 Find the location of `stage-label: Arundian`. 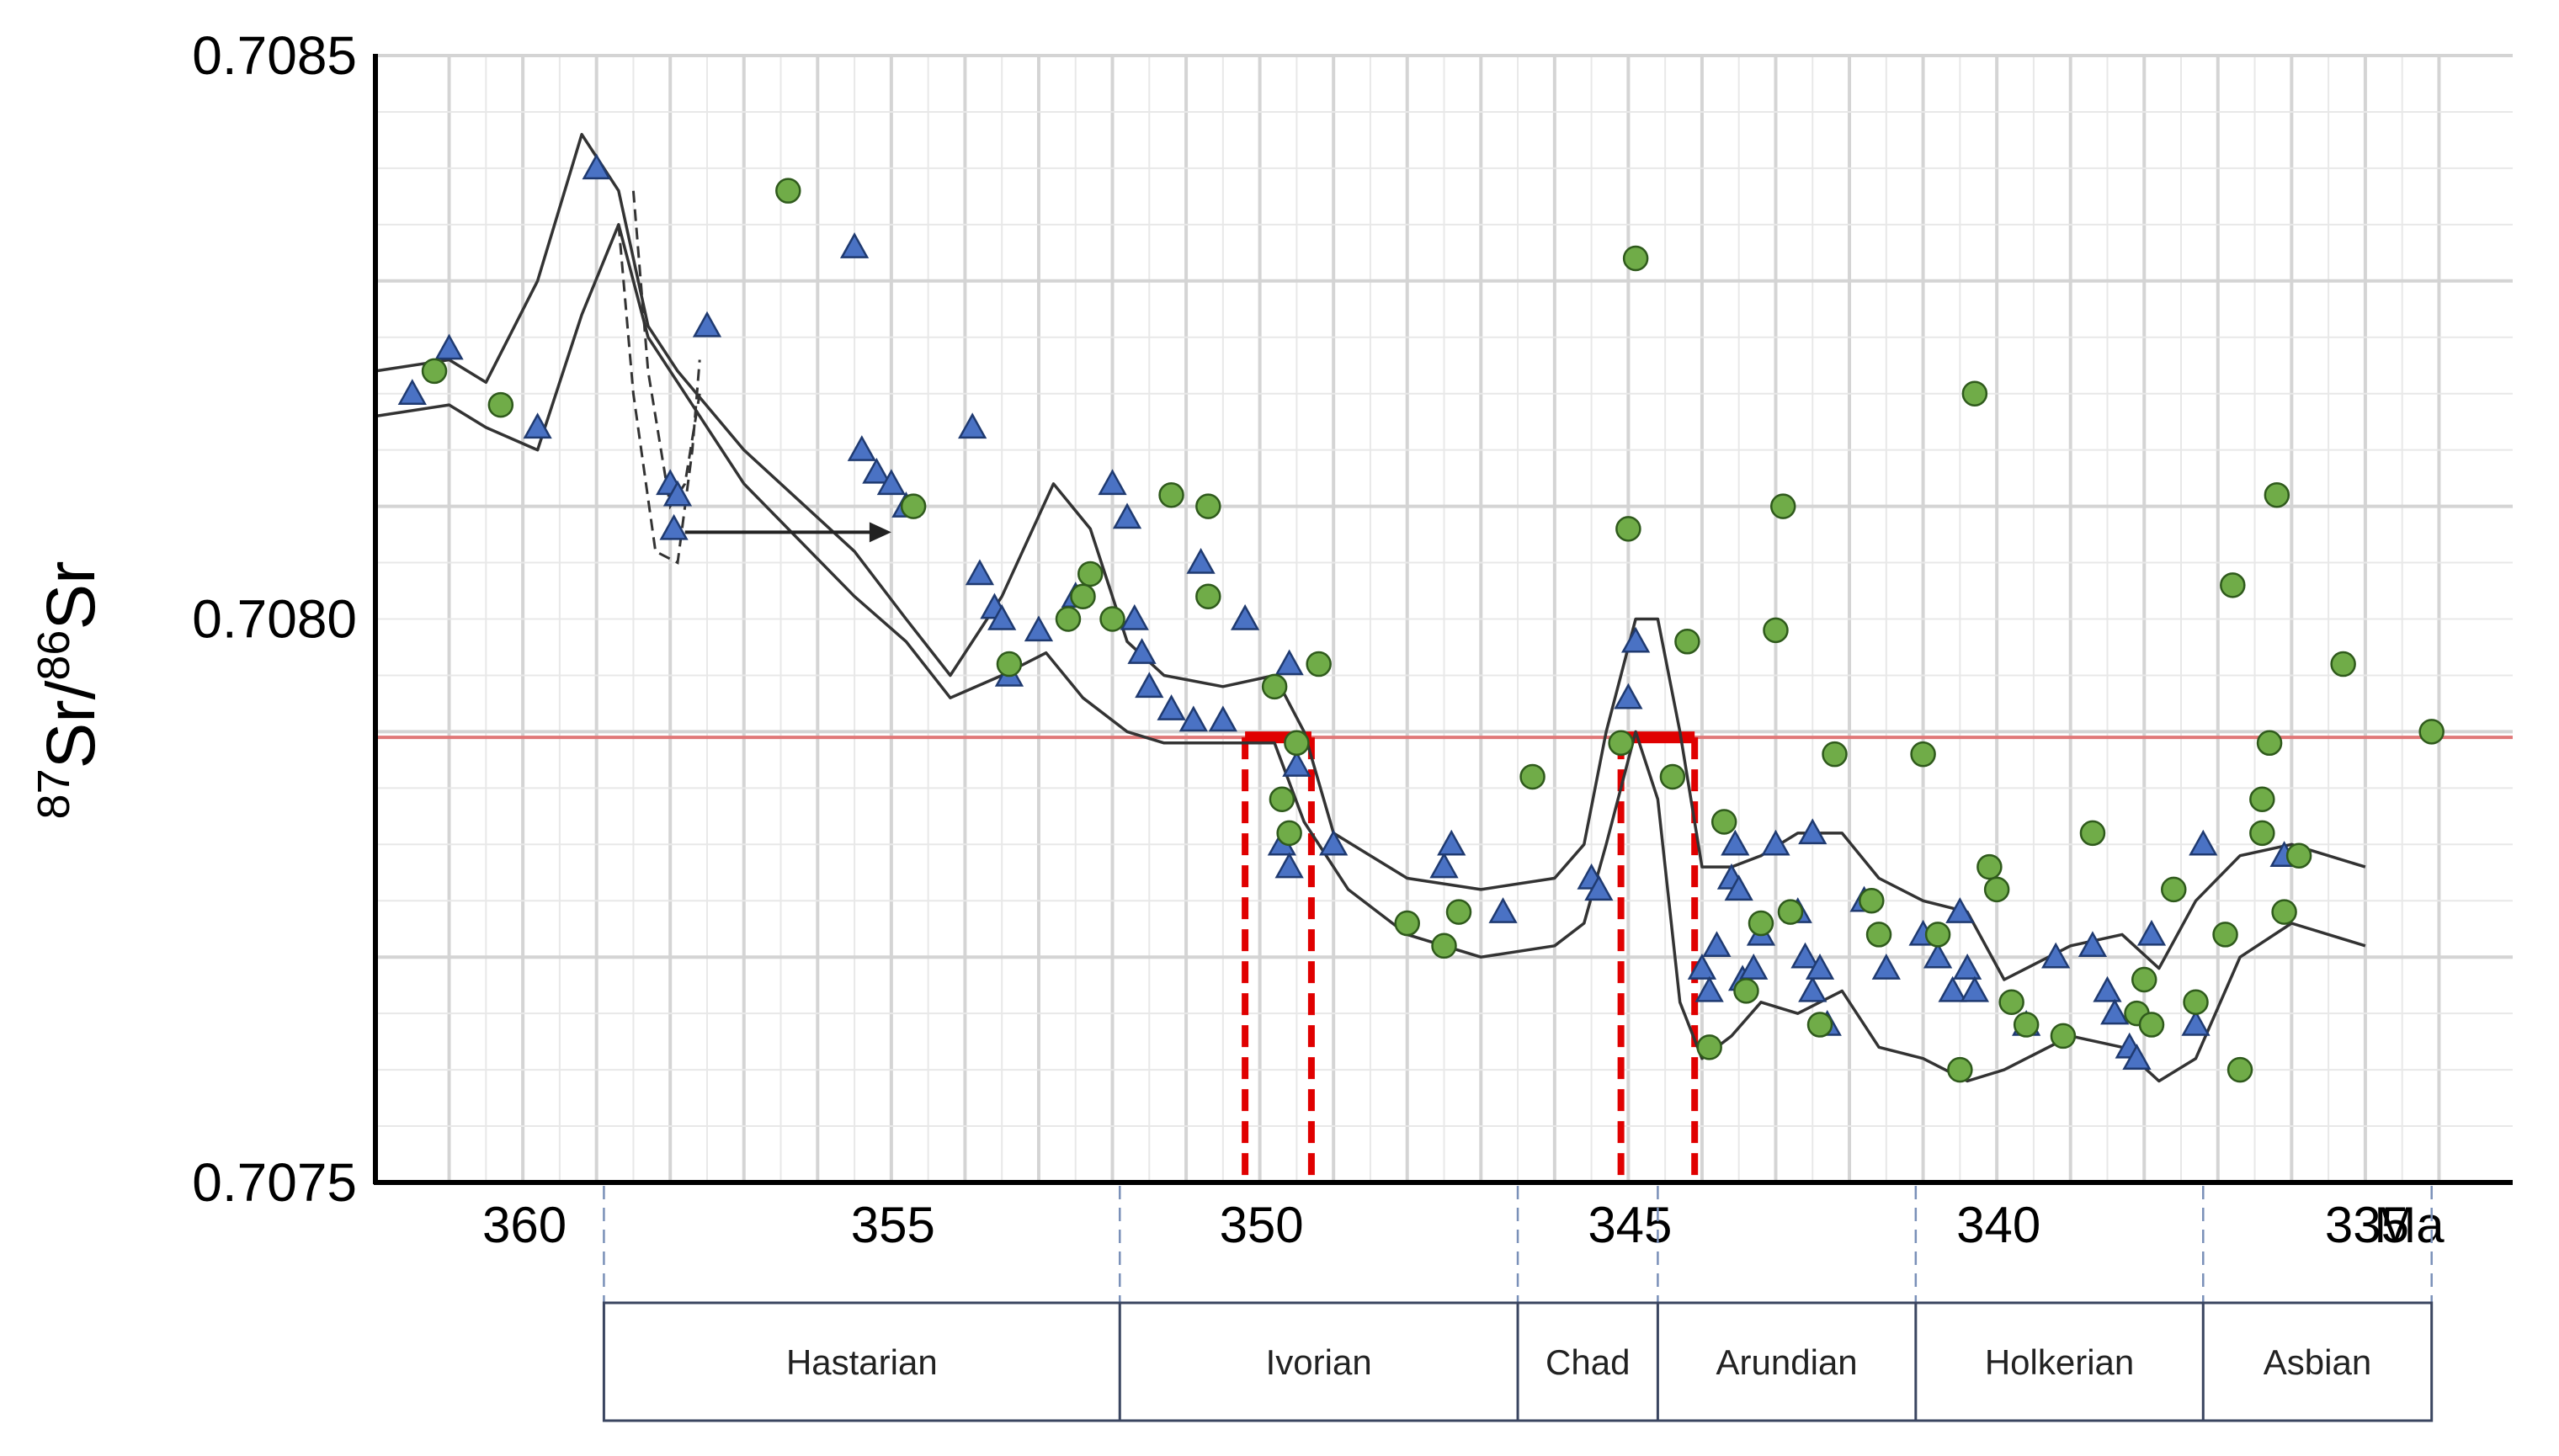

stage-label: Arundian is located at coordinates (1787, 1362).